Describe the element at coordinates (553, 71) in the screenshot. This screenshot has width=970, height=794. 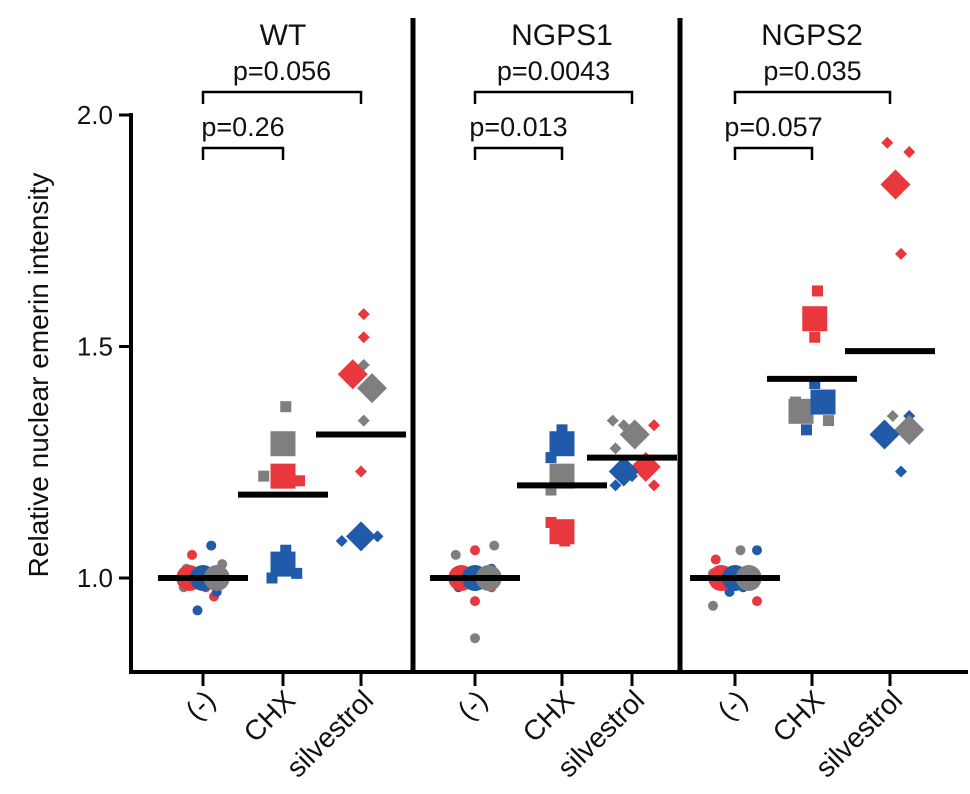
I see `p-value-label: p=0.0043` at that location.